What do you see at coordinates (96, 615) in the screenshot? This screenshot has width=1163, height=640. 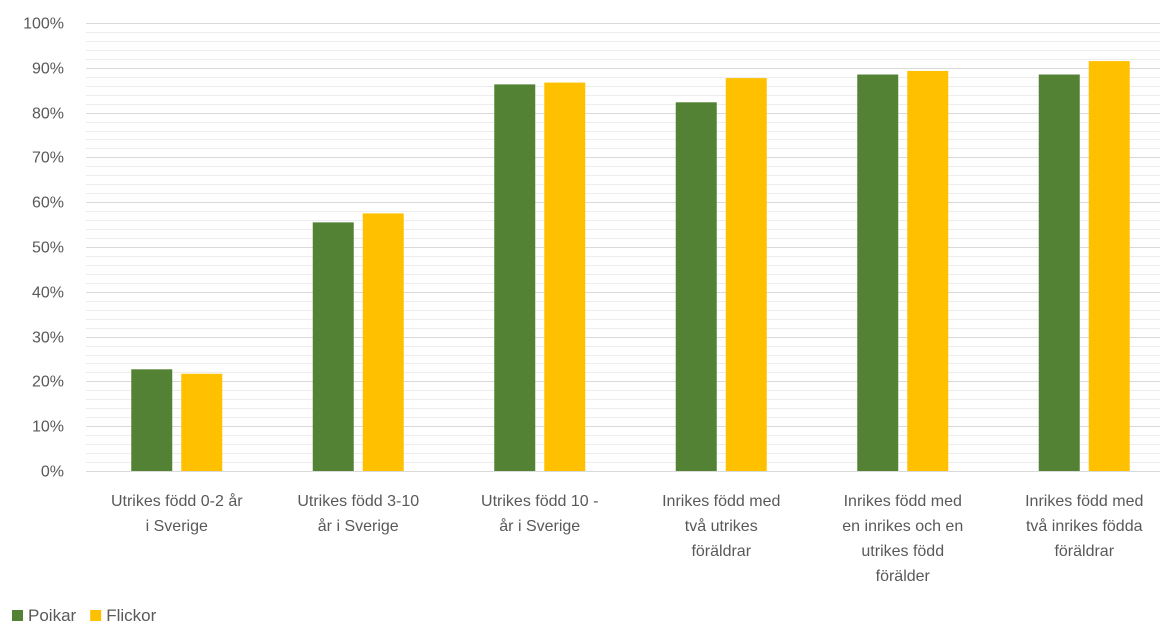 I see `legend-swatch-flickor` at bounding box center [96, 615].